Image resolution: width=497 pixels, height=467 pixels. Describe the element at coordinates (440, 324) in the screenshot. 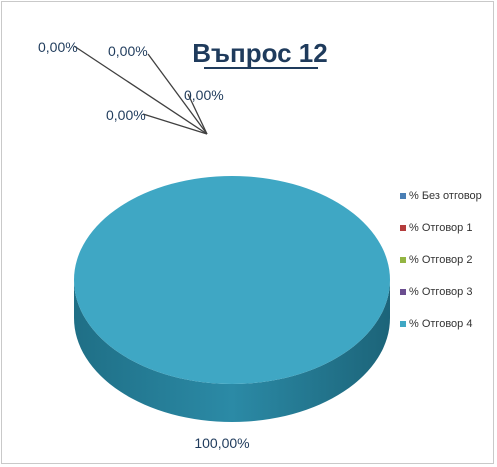

I see `legend-entry: % Отговор 4` at that location.